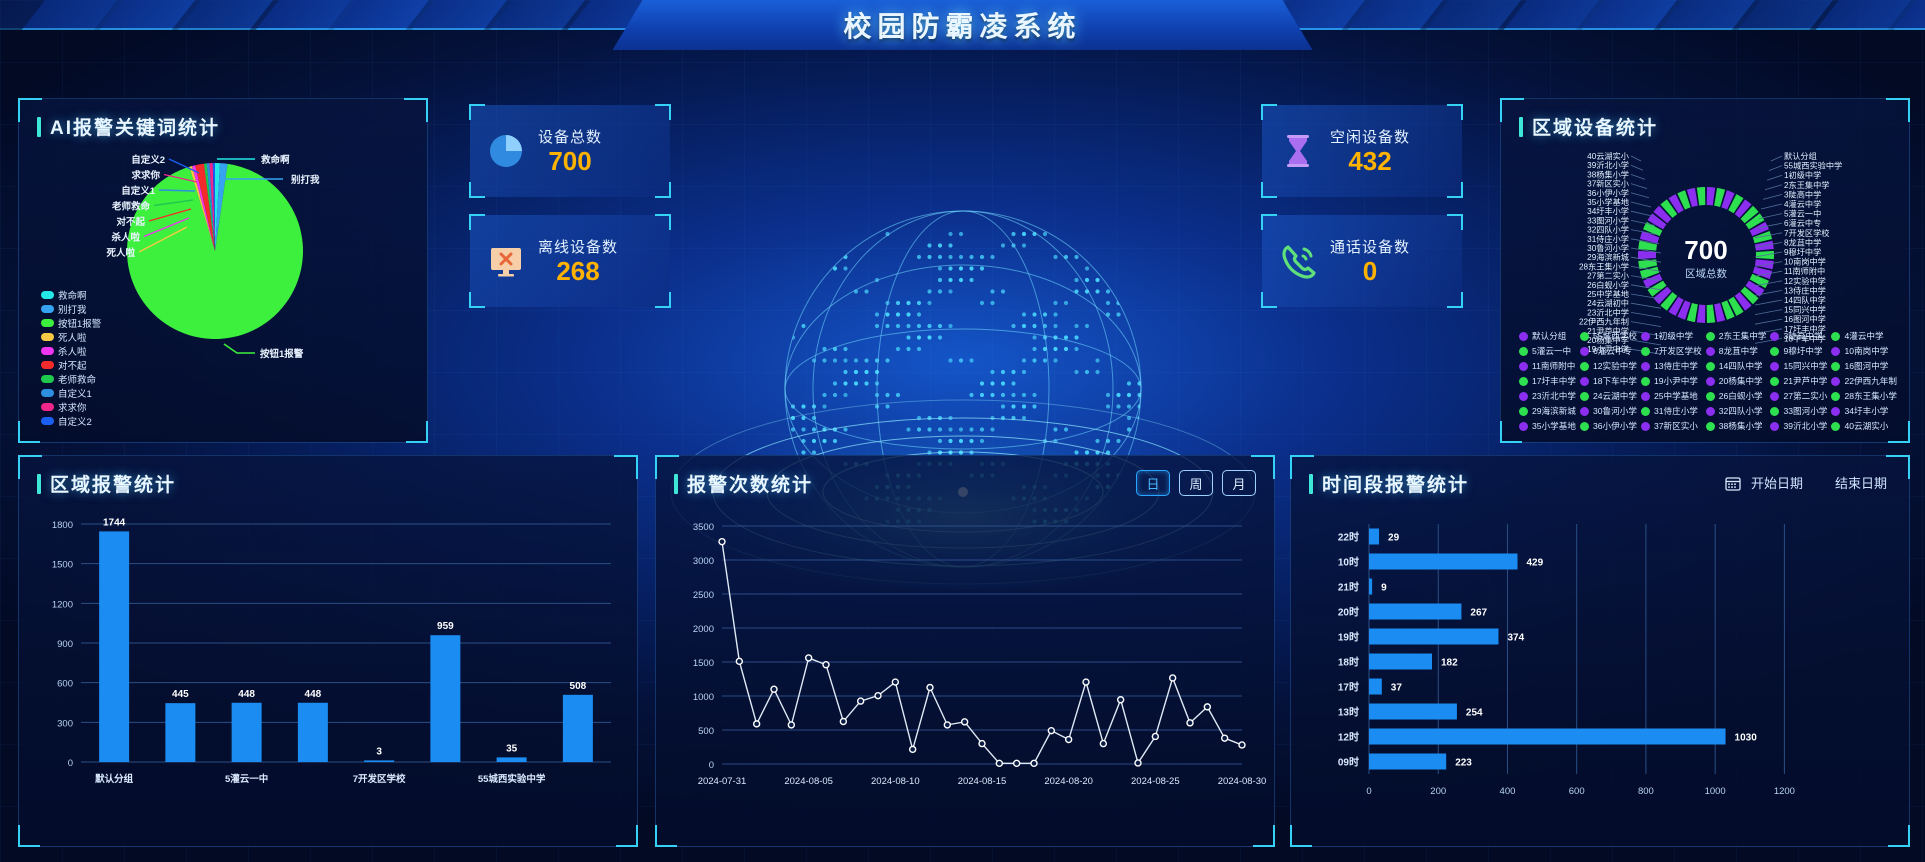 This screenshot has height=862, width=1925. What do you see at coordinates (1864, 411) in the screenshot?
I see `legend-item: 34圩丰小学` at bounding box center [1864, 411].